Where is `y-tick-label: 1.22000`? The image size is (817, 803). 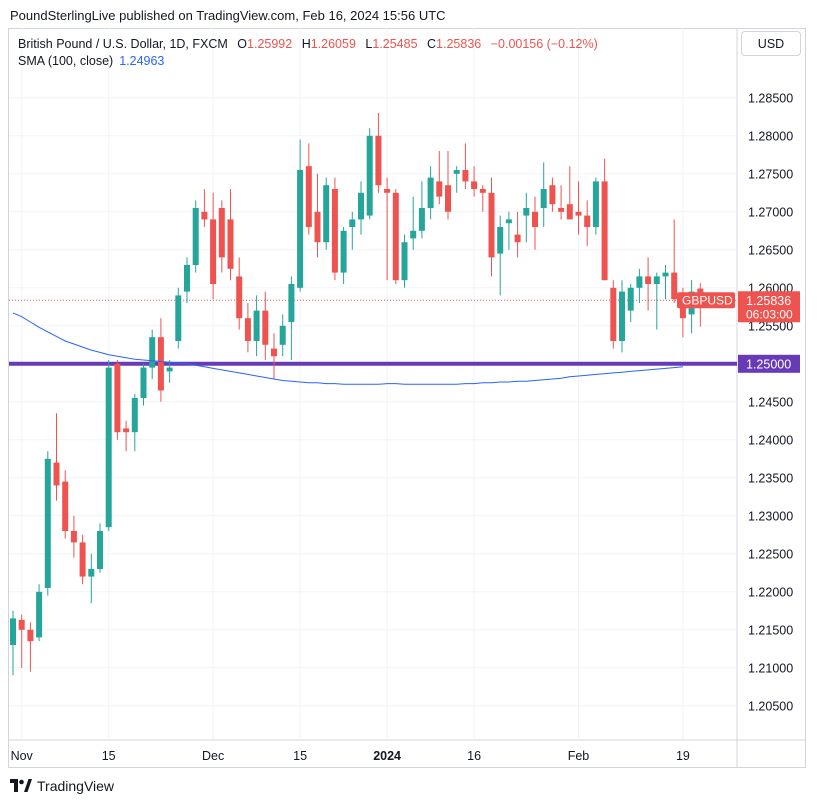
y-tick-label: 1.22000 is located at coordinates (770, 592).